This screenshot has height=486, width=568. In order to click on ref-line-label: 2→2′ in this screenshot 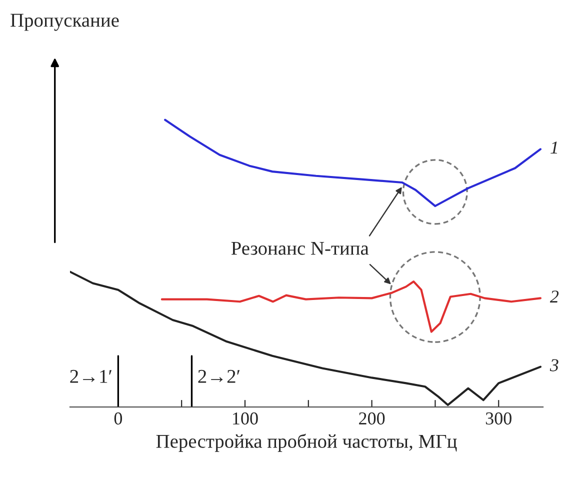, I will do `click(219, 376)`.